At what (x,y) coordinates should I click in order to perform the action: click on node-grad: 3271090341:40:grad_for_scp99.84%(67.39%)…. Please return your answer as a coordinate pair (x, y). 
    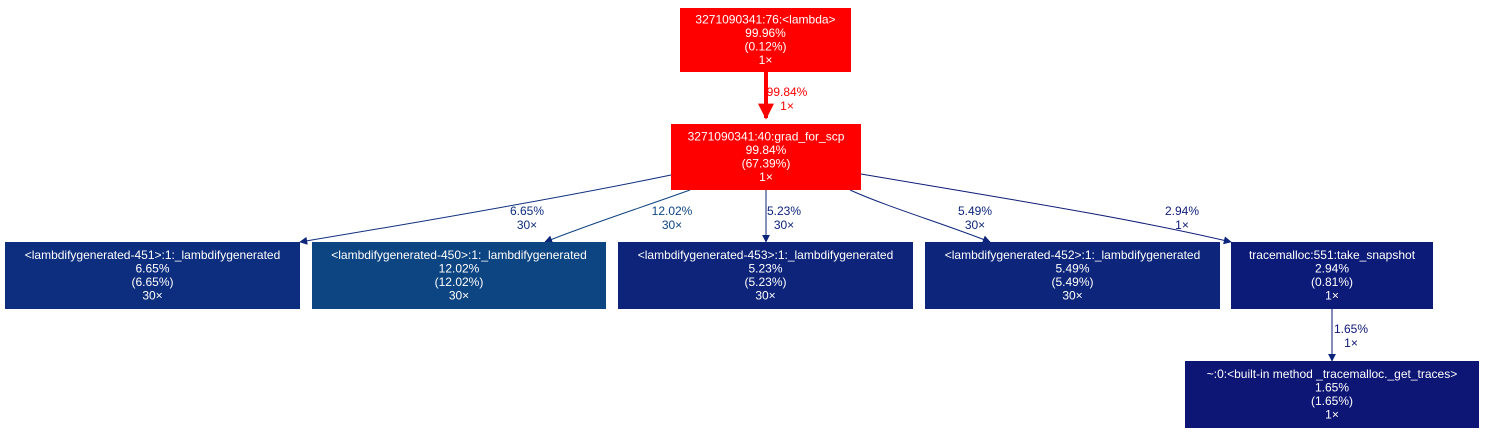
    Looking at the image, I should click on (766, 157).